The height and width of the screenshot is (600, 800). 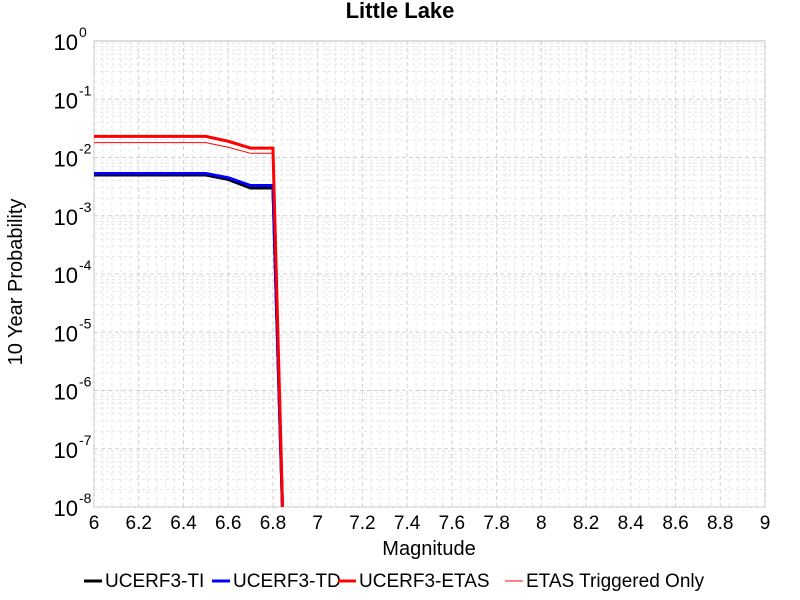 What do you see at coordinates (154, 581) in the screenshot?
I see `legend-label: UCERF3-TI` at bounding box center [154, 581].